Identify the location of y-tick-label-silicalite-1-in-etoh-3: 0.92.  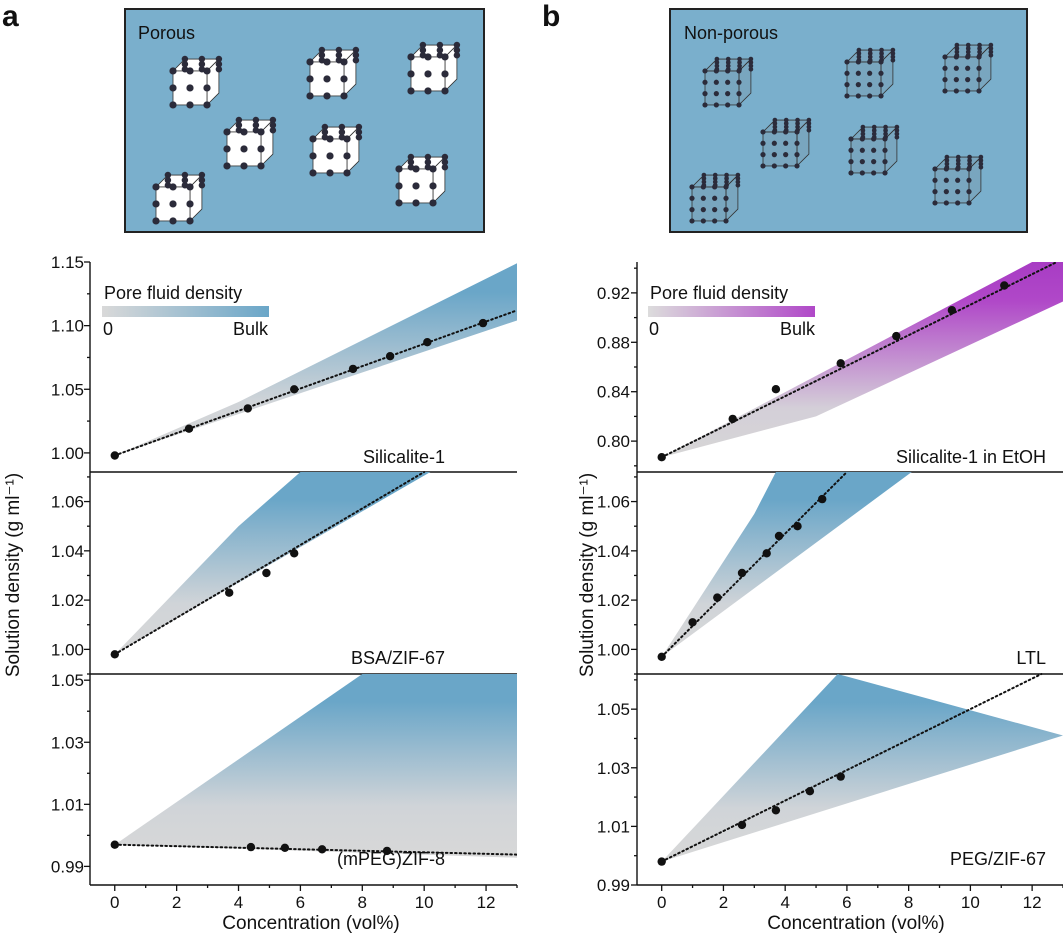
(613, 293).